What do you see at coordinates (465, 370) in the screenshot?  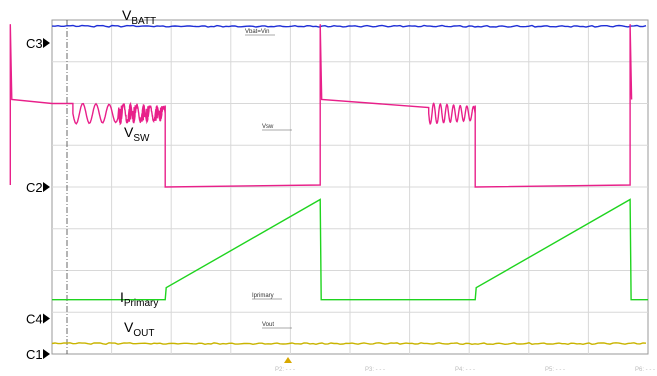 I see `footer-label: P4: - - -` at bounding box center [465, 370].